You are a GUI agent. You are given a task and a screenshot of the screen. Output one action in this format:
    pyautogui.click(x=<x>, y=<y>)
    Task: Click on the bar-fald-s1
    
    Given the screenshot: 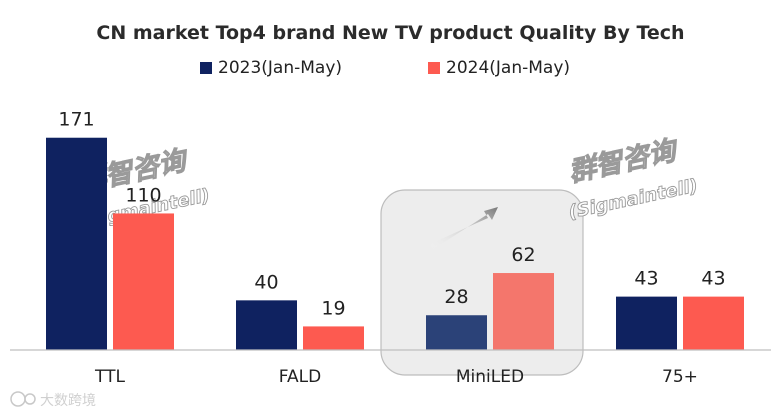 What is the action you would take?
    pyautogui.click(x=266, y=325)
    